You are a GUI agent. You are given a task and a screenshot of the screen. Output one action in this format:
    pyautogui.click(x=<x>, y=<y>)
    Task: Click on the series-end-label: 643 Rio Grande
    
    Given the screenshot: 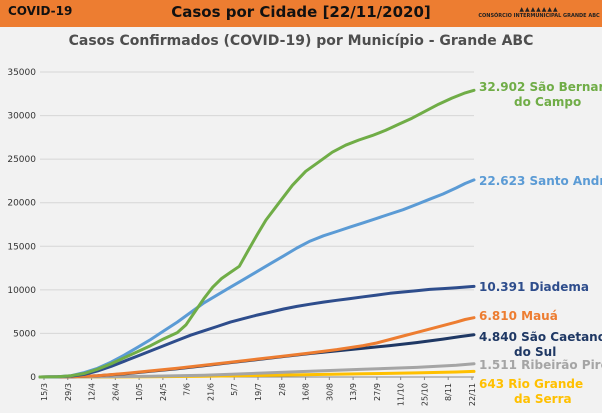 What is the action you would take?
    pyautogui.click(x=531, y=384)
    